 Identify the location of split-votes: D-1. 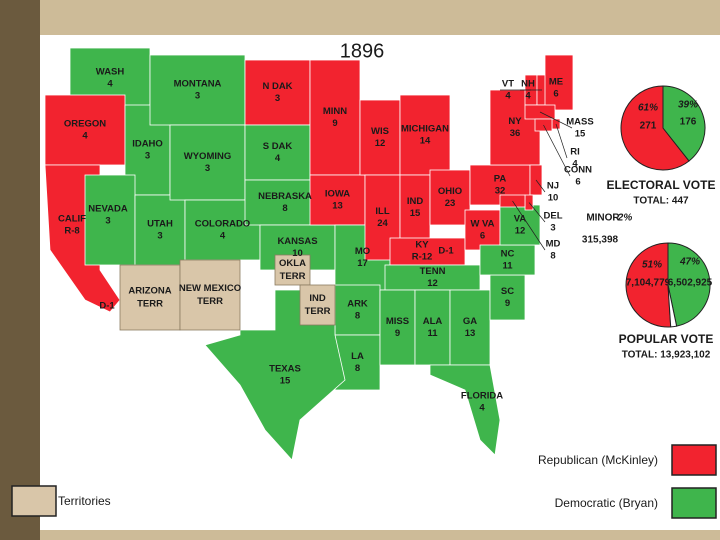
(446, 251).